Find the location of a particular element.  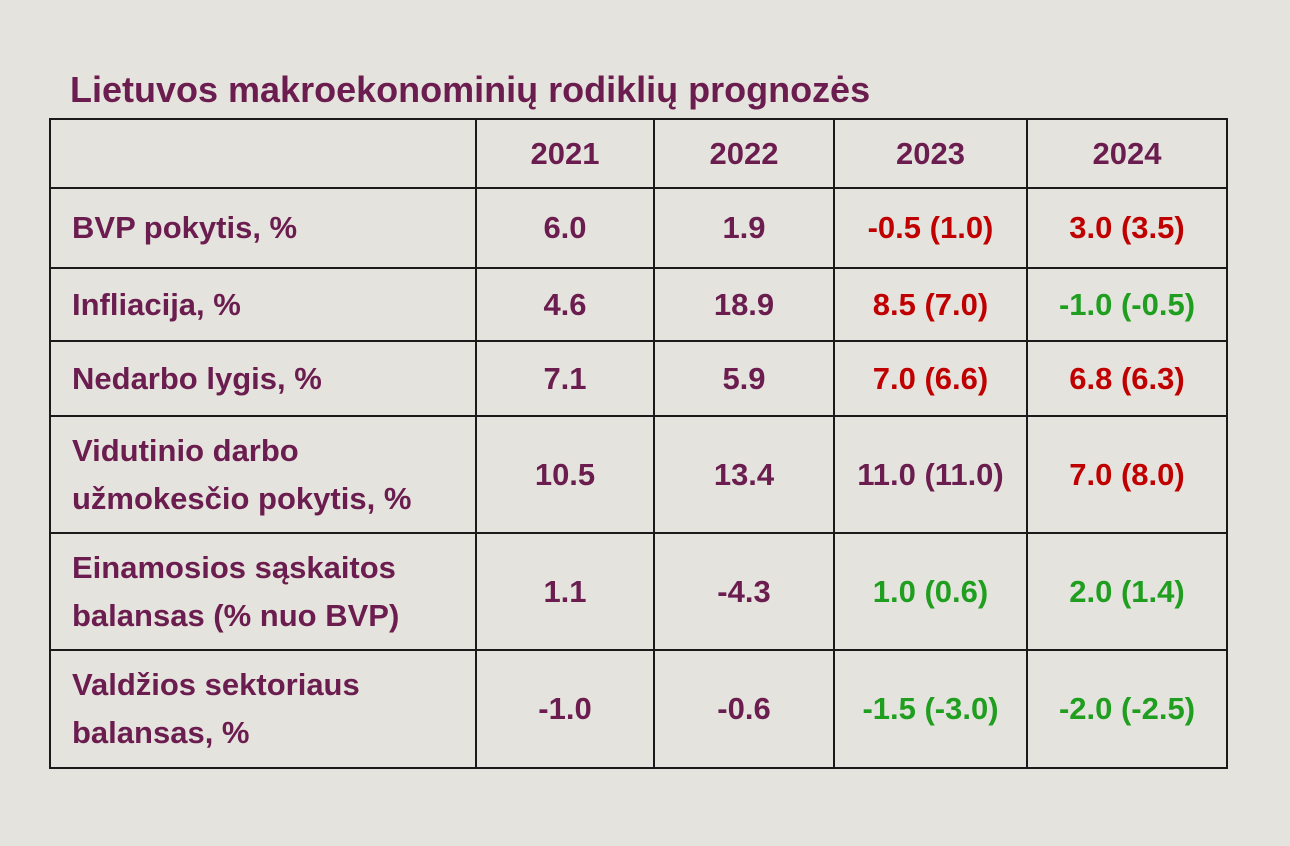

row-label: Nedarbo lygis, % is located at coordinates (263, 378).